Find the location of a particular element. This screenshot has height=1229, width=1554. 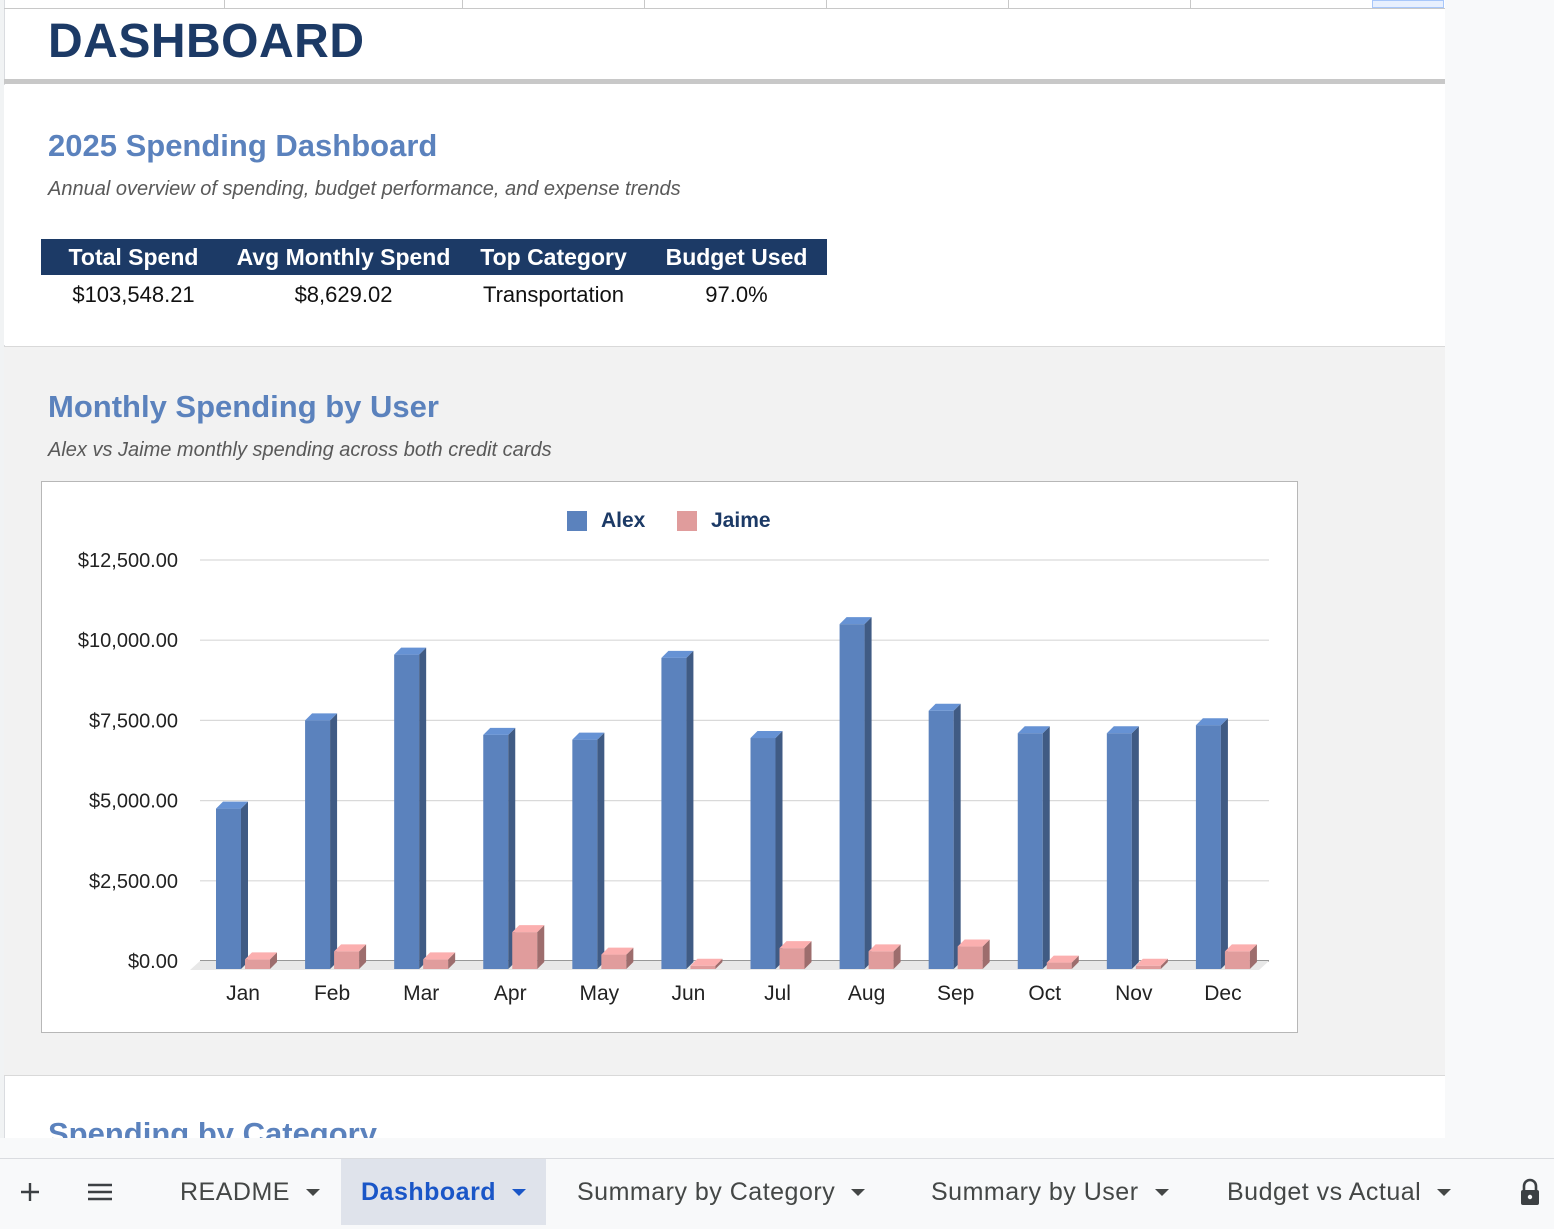

bar-alex-dec is located at coordinates (1208, 847).